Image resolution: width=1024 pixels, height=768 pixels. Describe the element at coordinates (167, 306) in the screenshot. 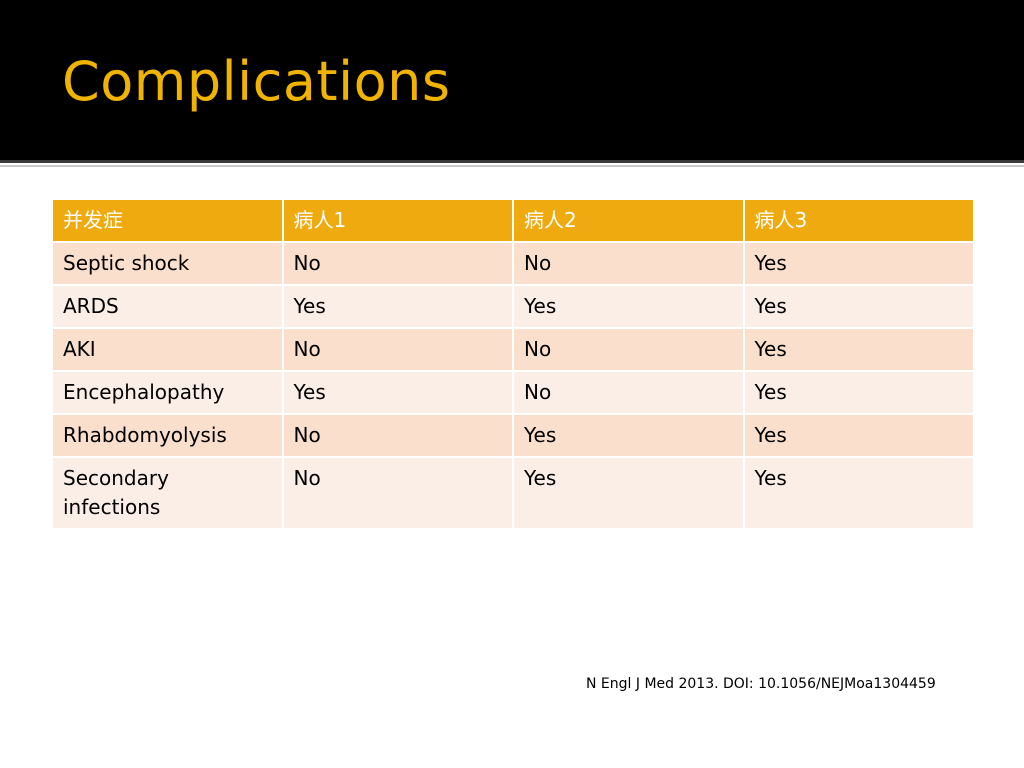

I see `complication-cell: ARDS` at that location.